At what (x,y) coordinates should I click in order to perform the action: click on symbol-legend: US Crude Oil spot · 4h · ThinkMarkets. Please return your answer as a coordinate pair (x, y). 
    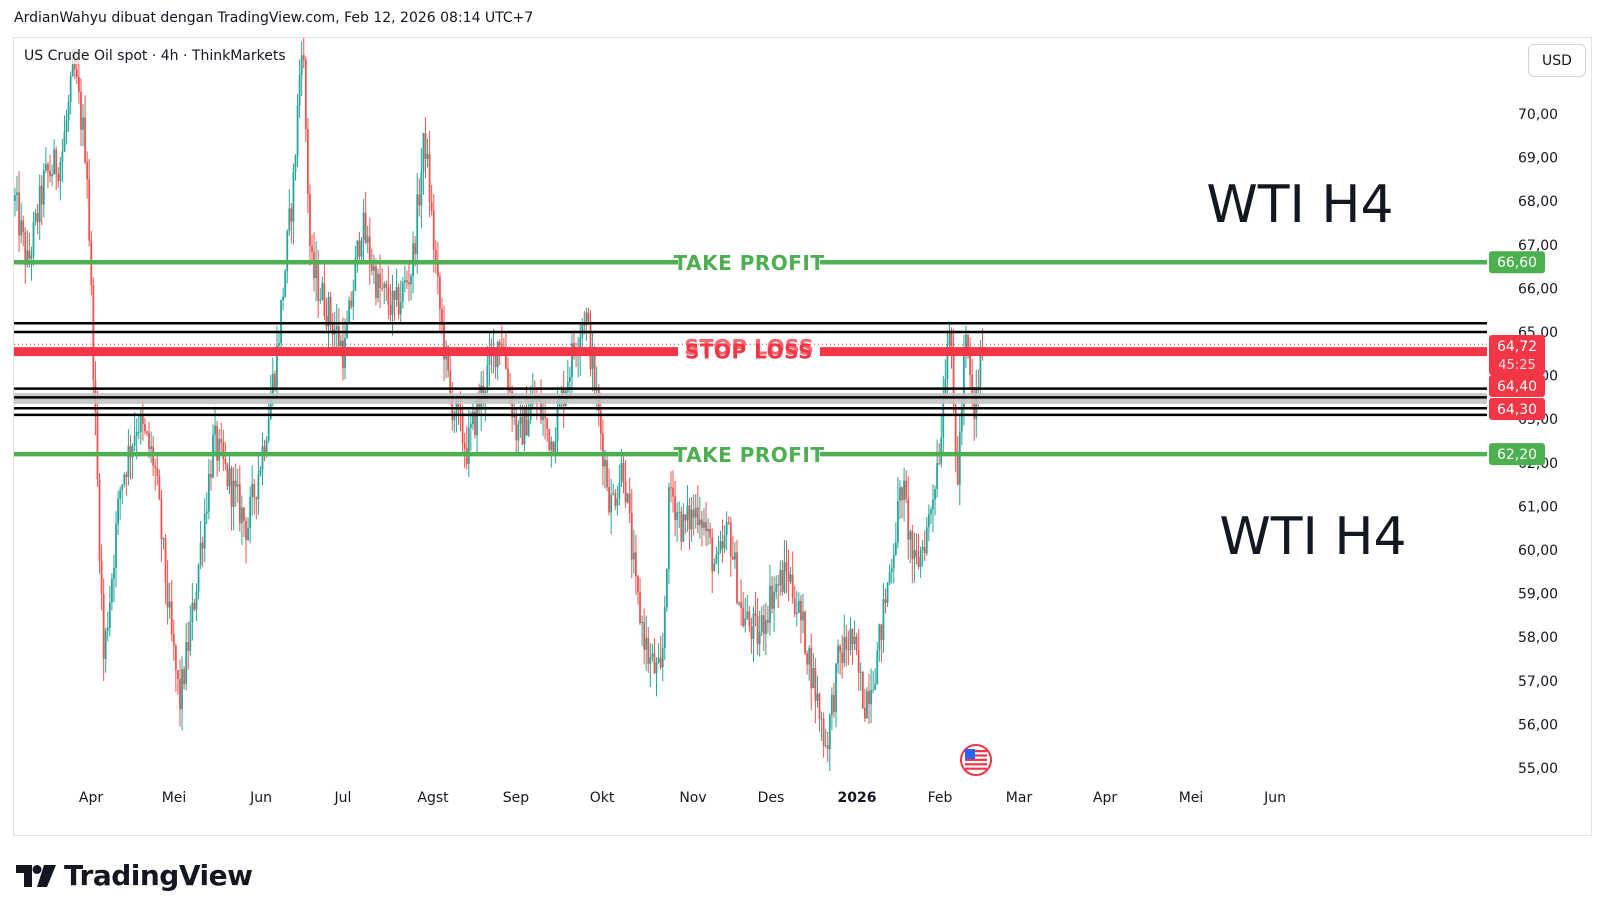
    Looking at the image, I should click on (155, 56).